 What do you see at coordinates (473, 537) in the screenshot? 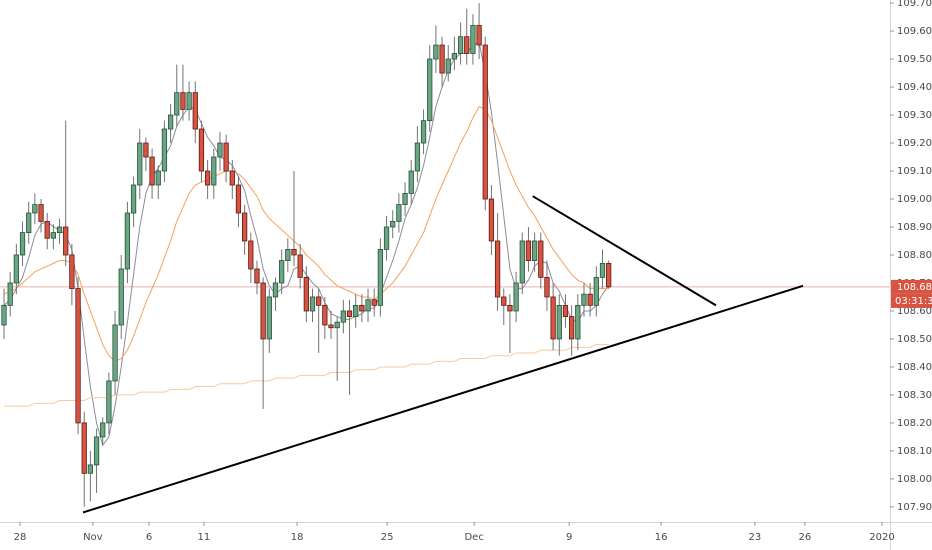
I see `x-tick-label: Dec` at bounding box center [473, 537].